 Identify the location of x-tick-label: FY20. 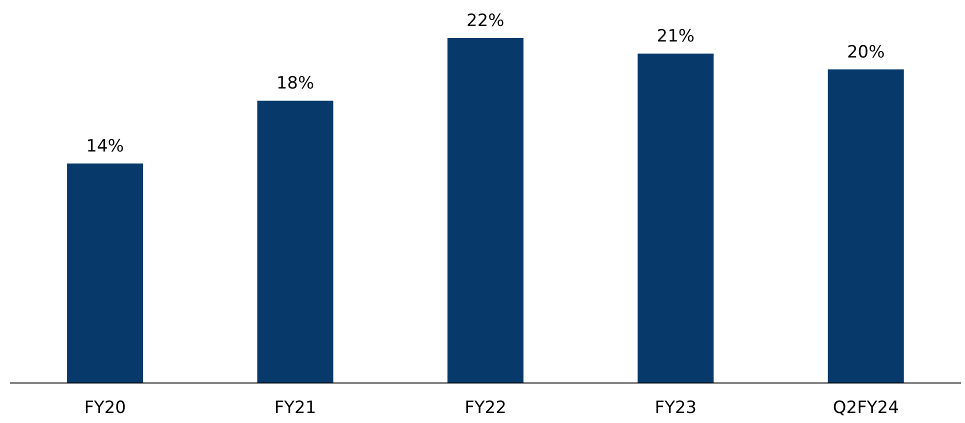
(105, 408).